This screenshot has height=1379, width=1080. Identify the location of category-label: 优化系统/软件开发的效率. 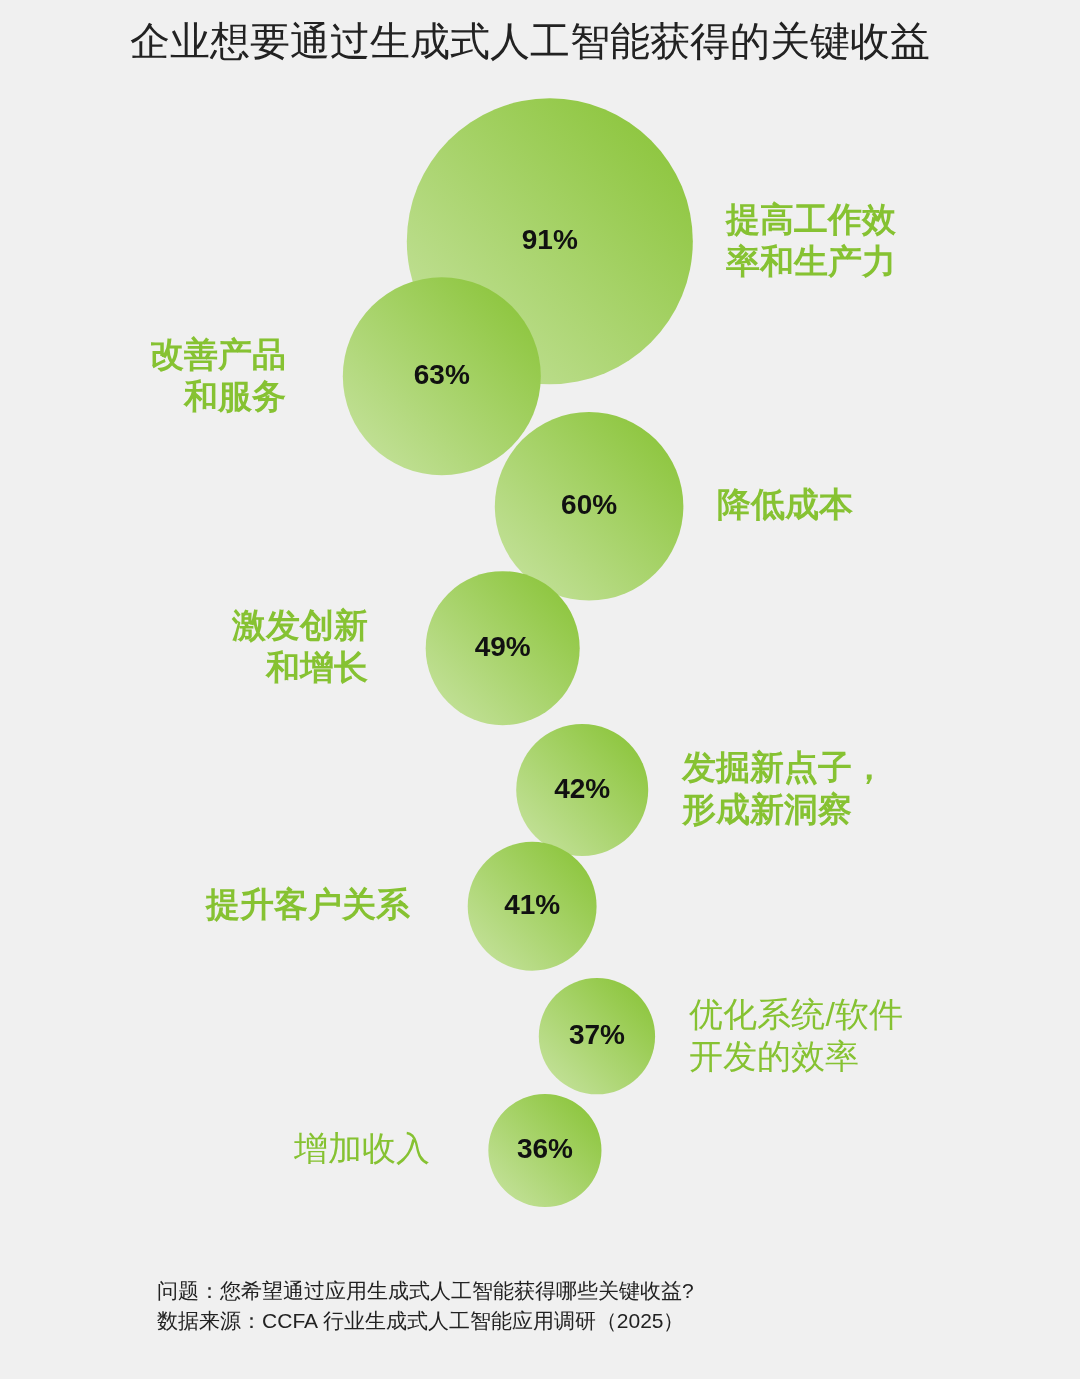
(796, 1034).